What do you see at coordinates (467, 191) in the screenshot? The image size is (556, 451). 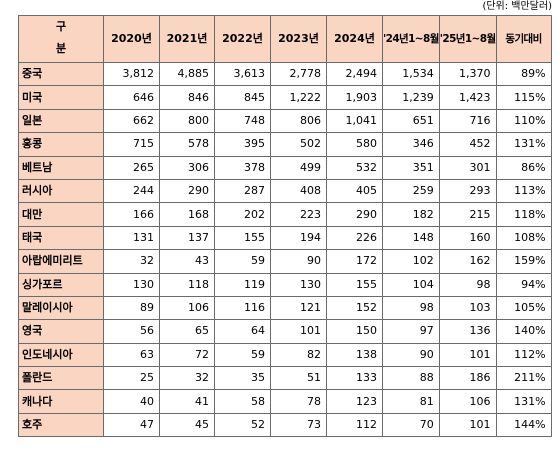 I see `value-cell: 293` at bounding box center [467, 191].